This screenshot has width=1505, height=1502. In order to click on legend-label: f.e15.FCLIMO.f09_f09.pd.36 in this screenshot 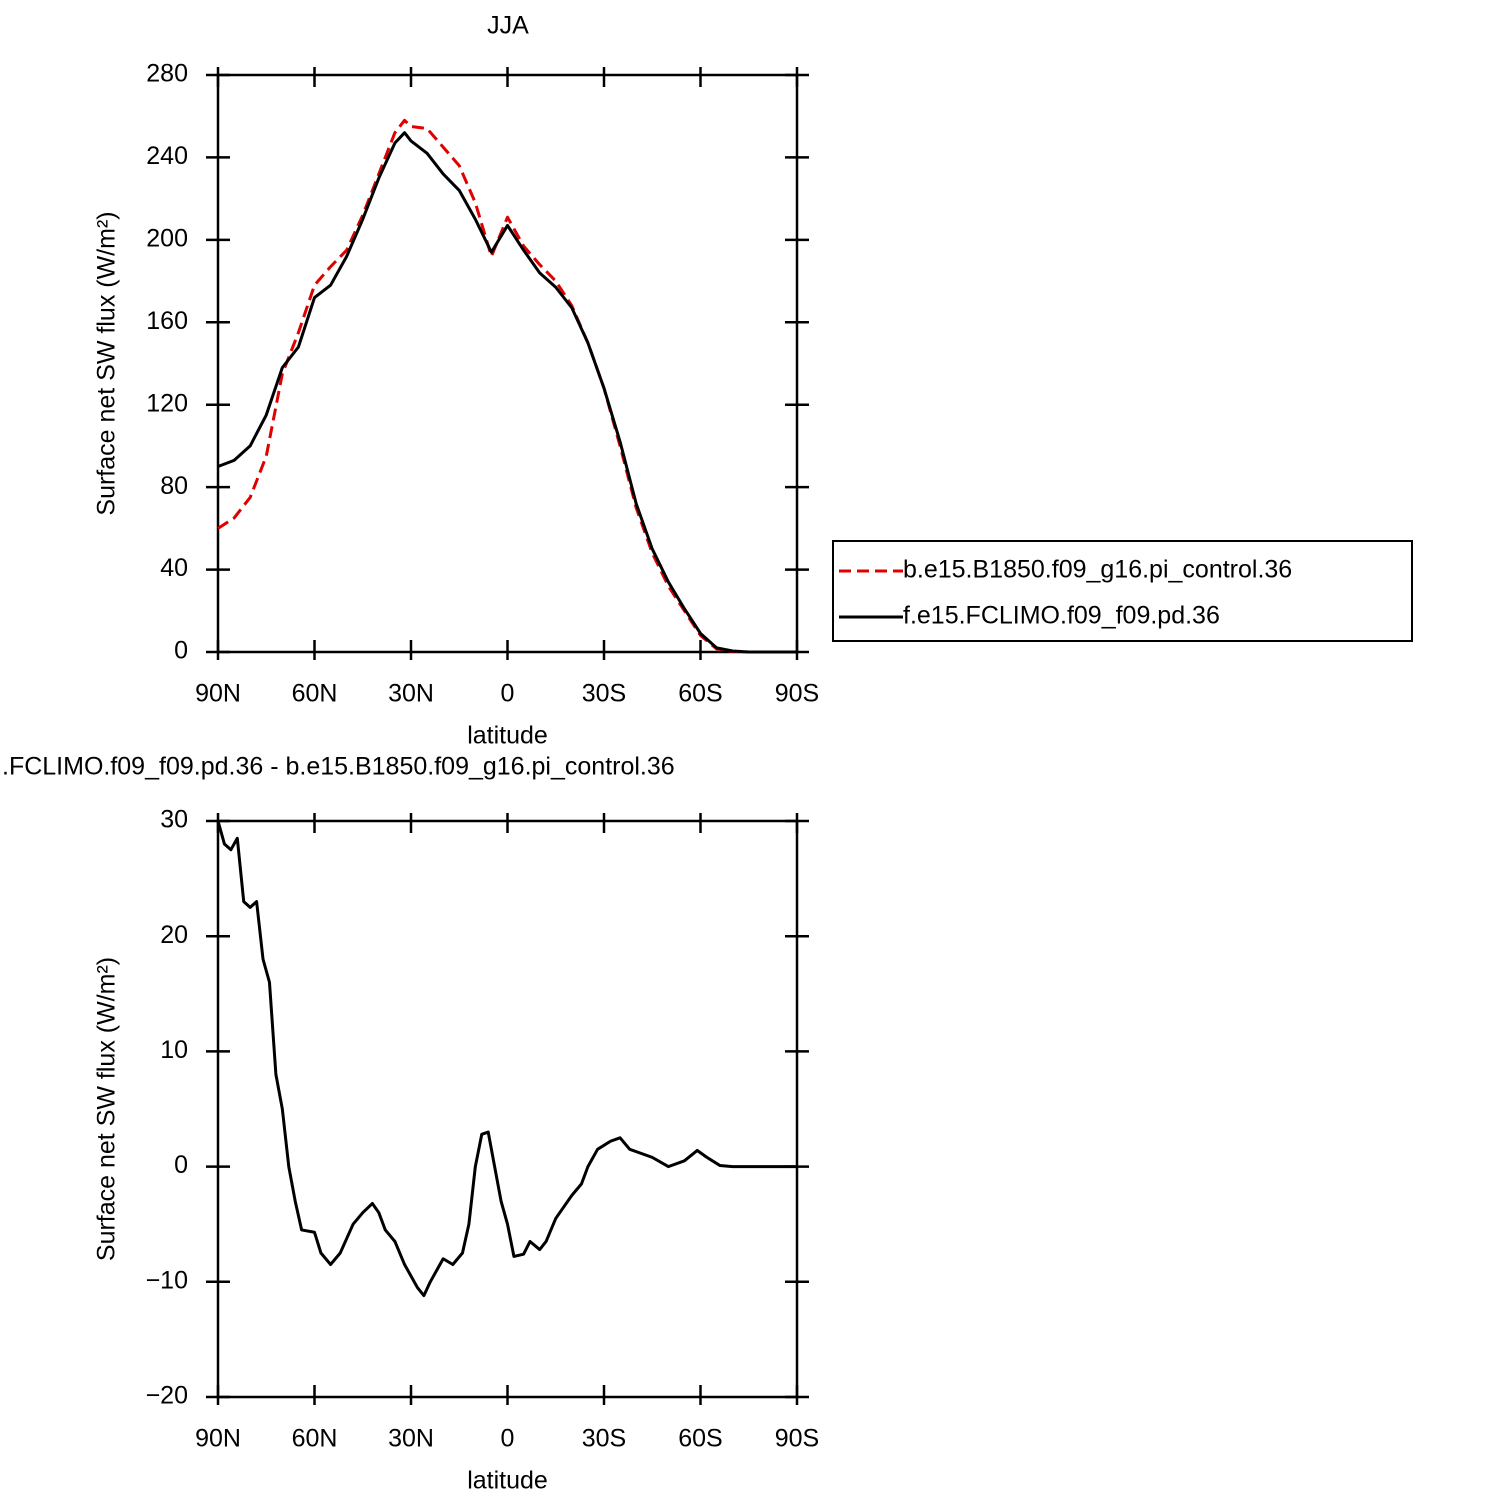, I will do `click(1061, 616)`.